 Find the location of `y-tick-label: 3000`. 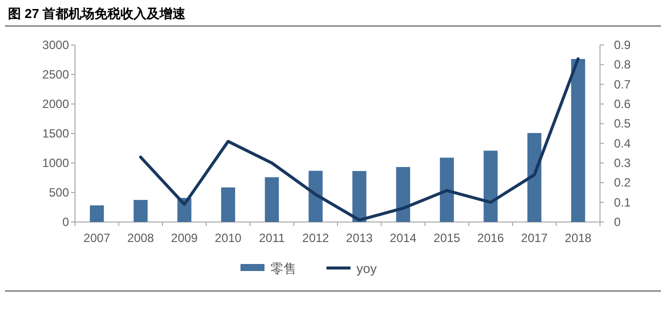

y-tick-label: 3000 is located at coordinates (56, 45).